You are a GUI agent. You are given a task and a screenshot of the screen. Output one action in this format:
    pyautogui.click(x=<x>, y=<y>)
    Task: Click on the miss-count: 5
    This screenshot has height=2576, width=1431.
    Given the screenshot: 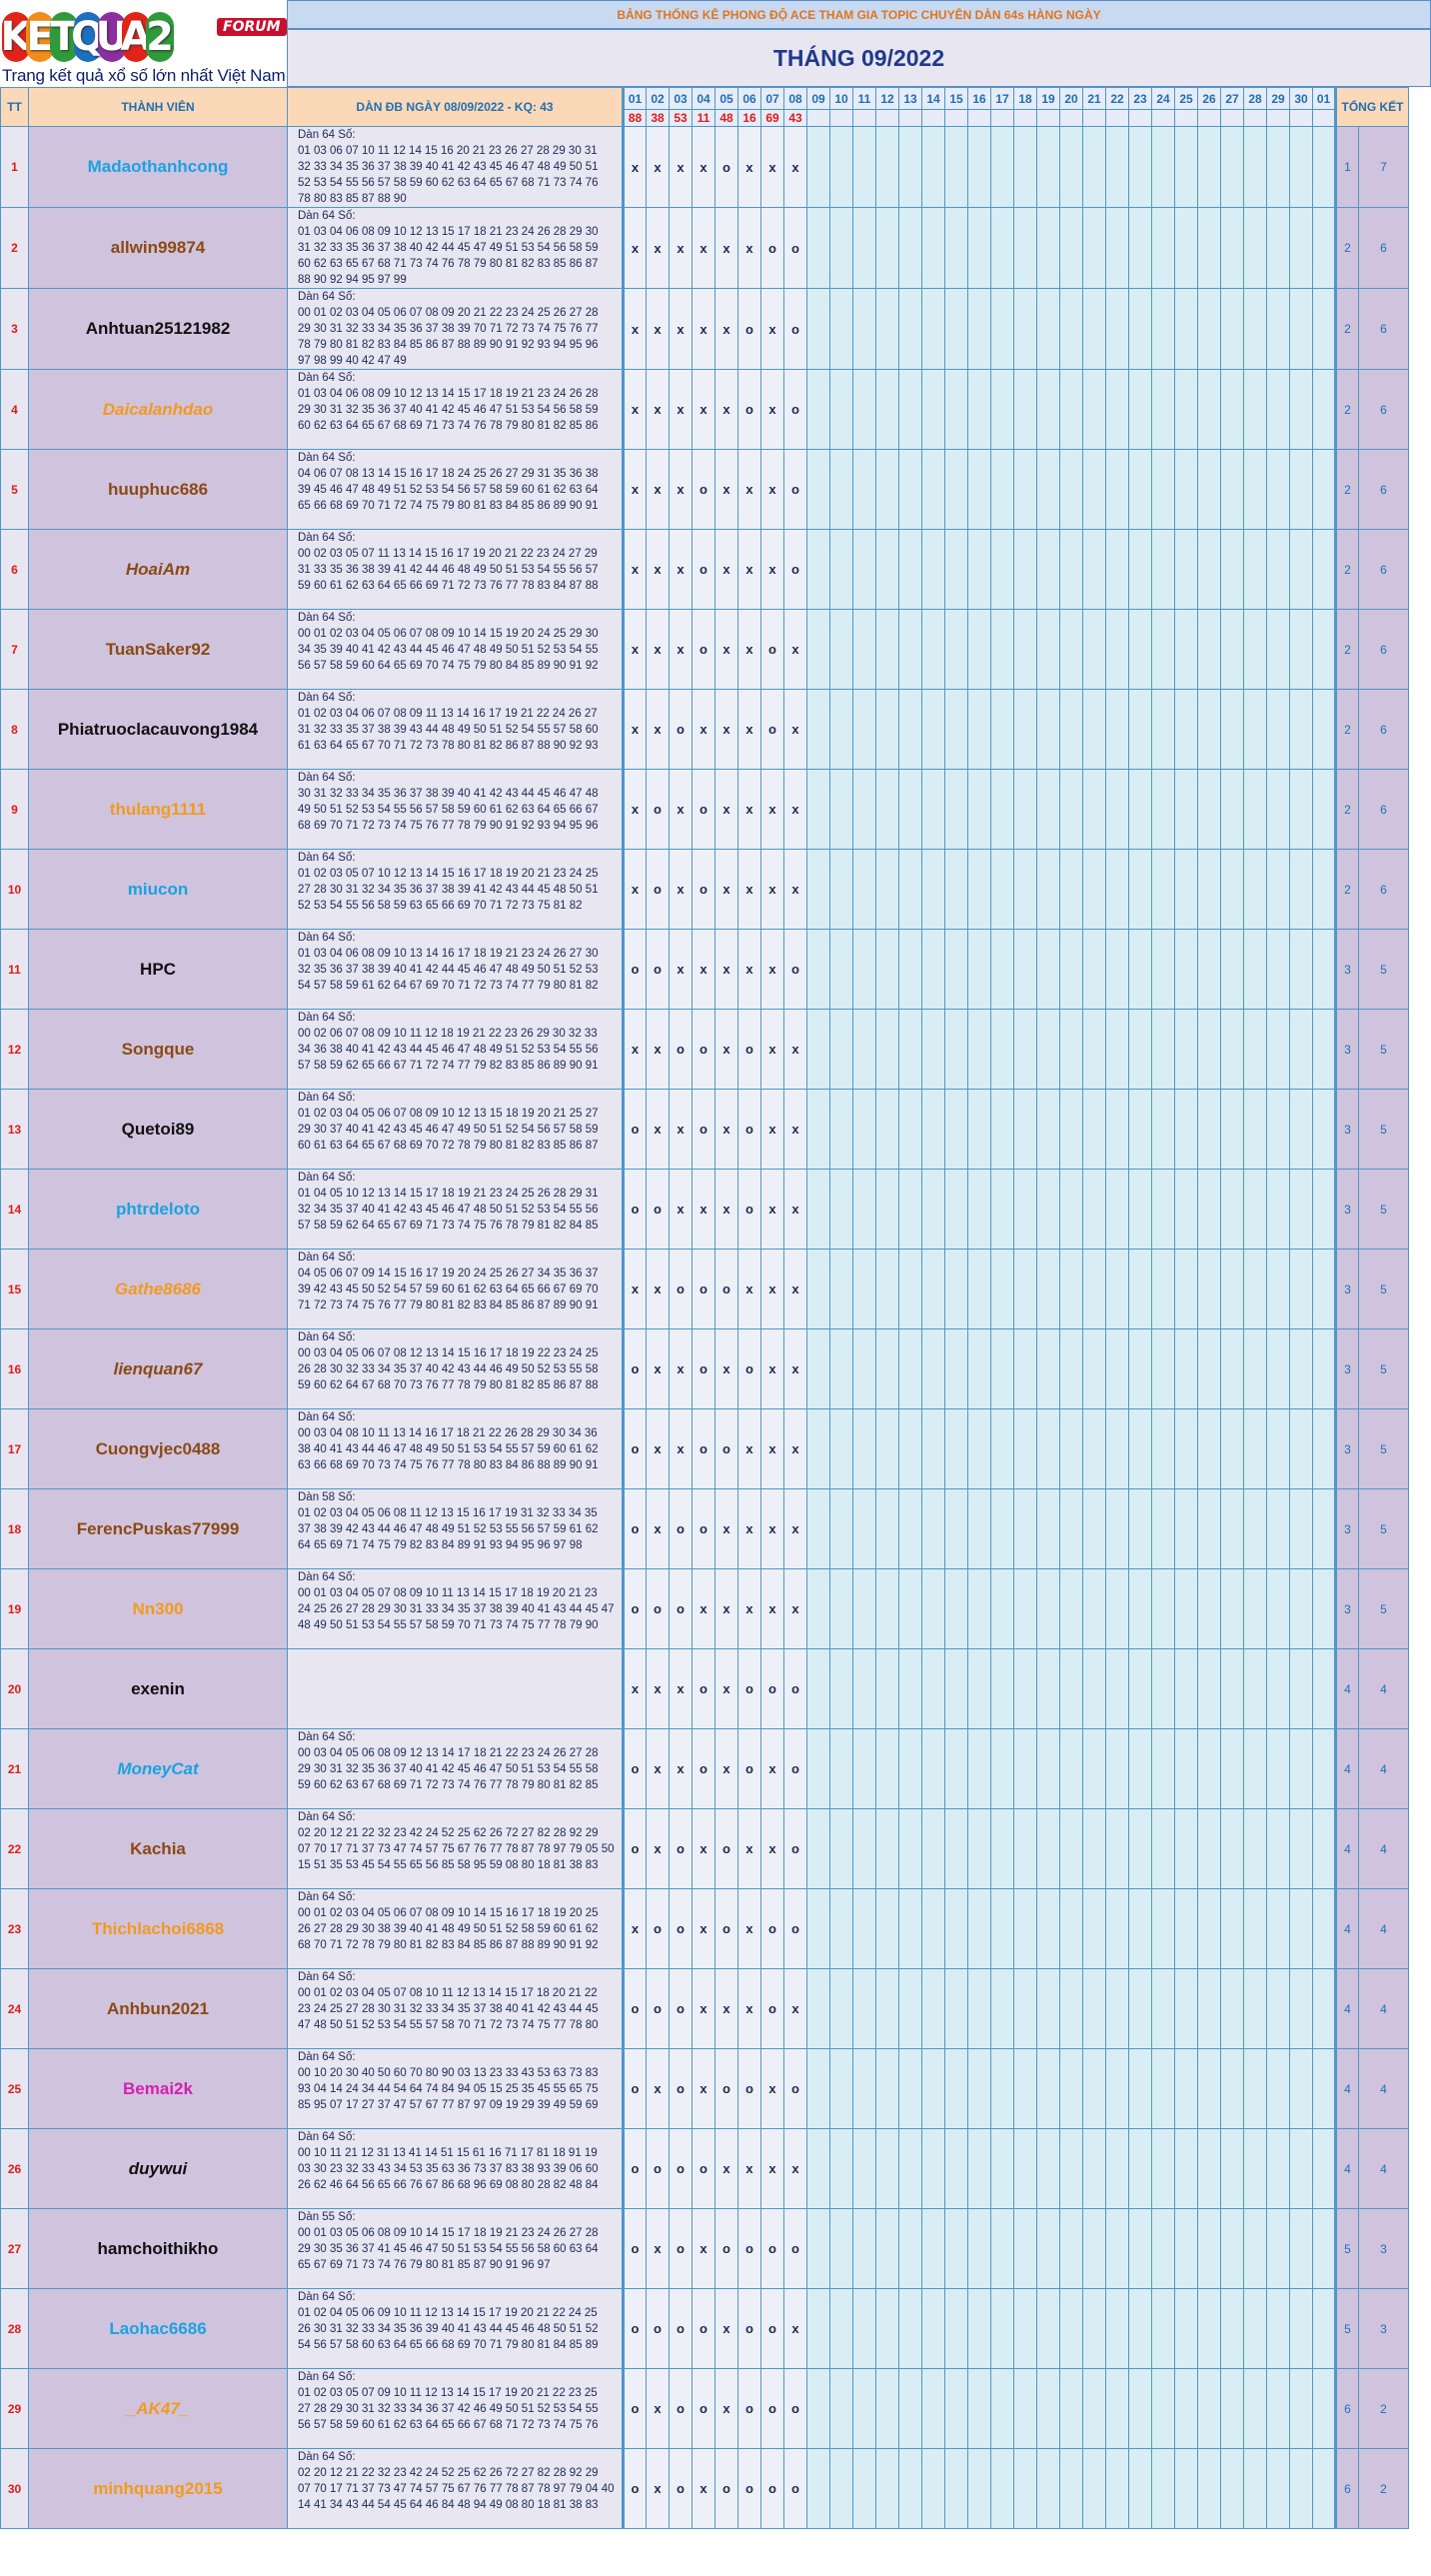 What is the action you would take?
    pyautogui.click(x=1346, y=2248)
    